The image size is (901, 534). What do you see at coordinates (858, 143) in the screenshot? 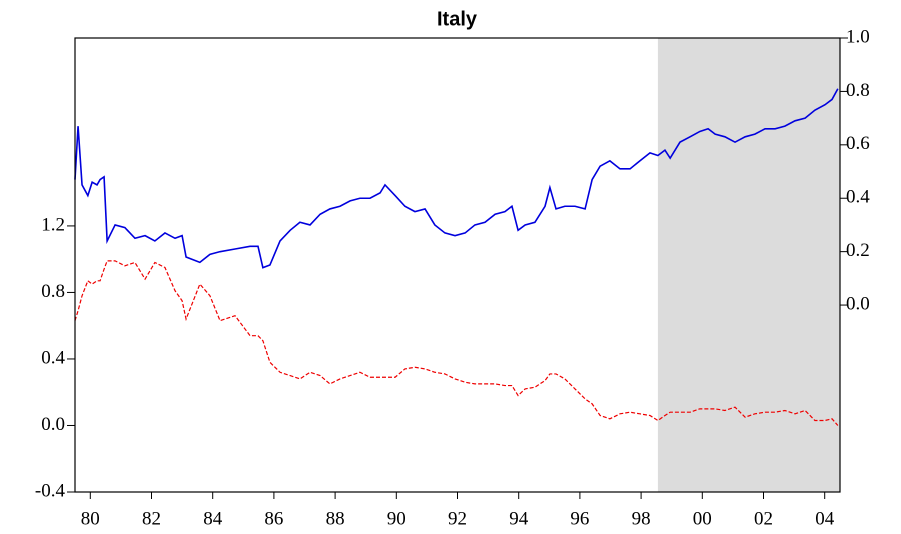
I see `y2-tick-label: 0.6` at bounding box center [858, 143].